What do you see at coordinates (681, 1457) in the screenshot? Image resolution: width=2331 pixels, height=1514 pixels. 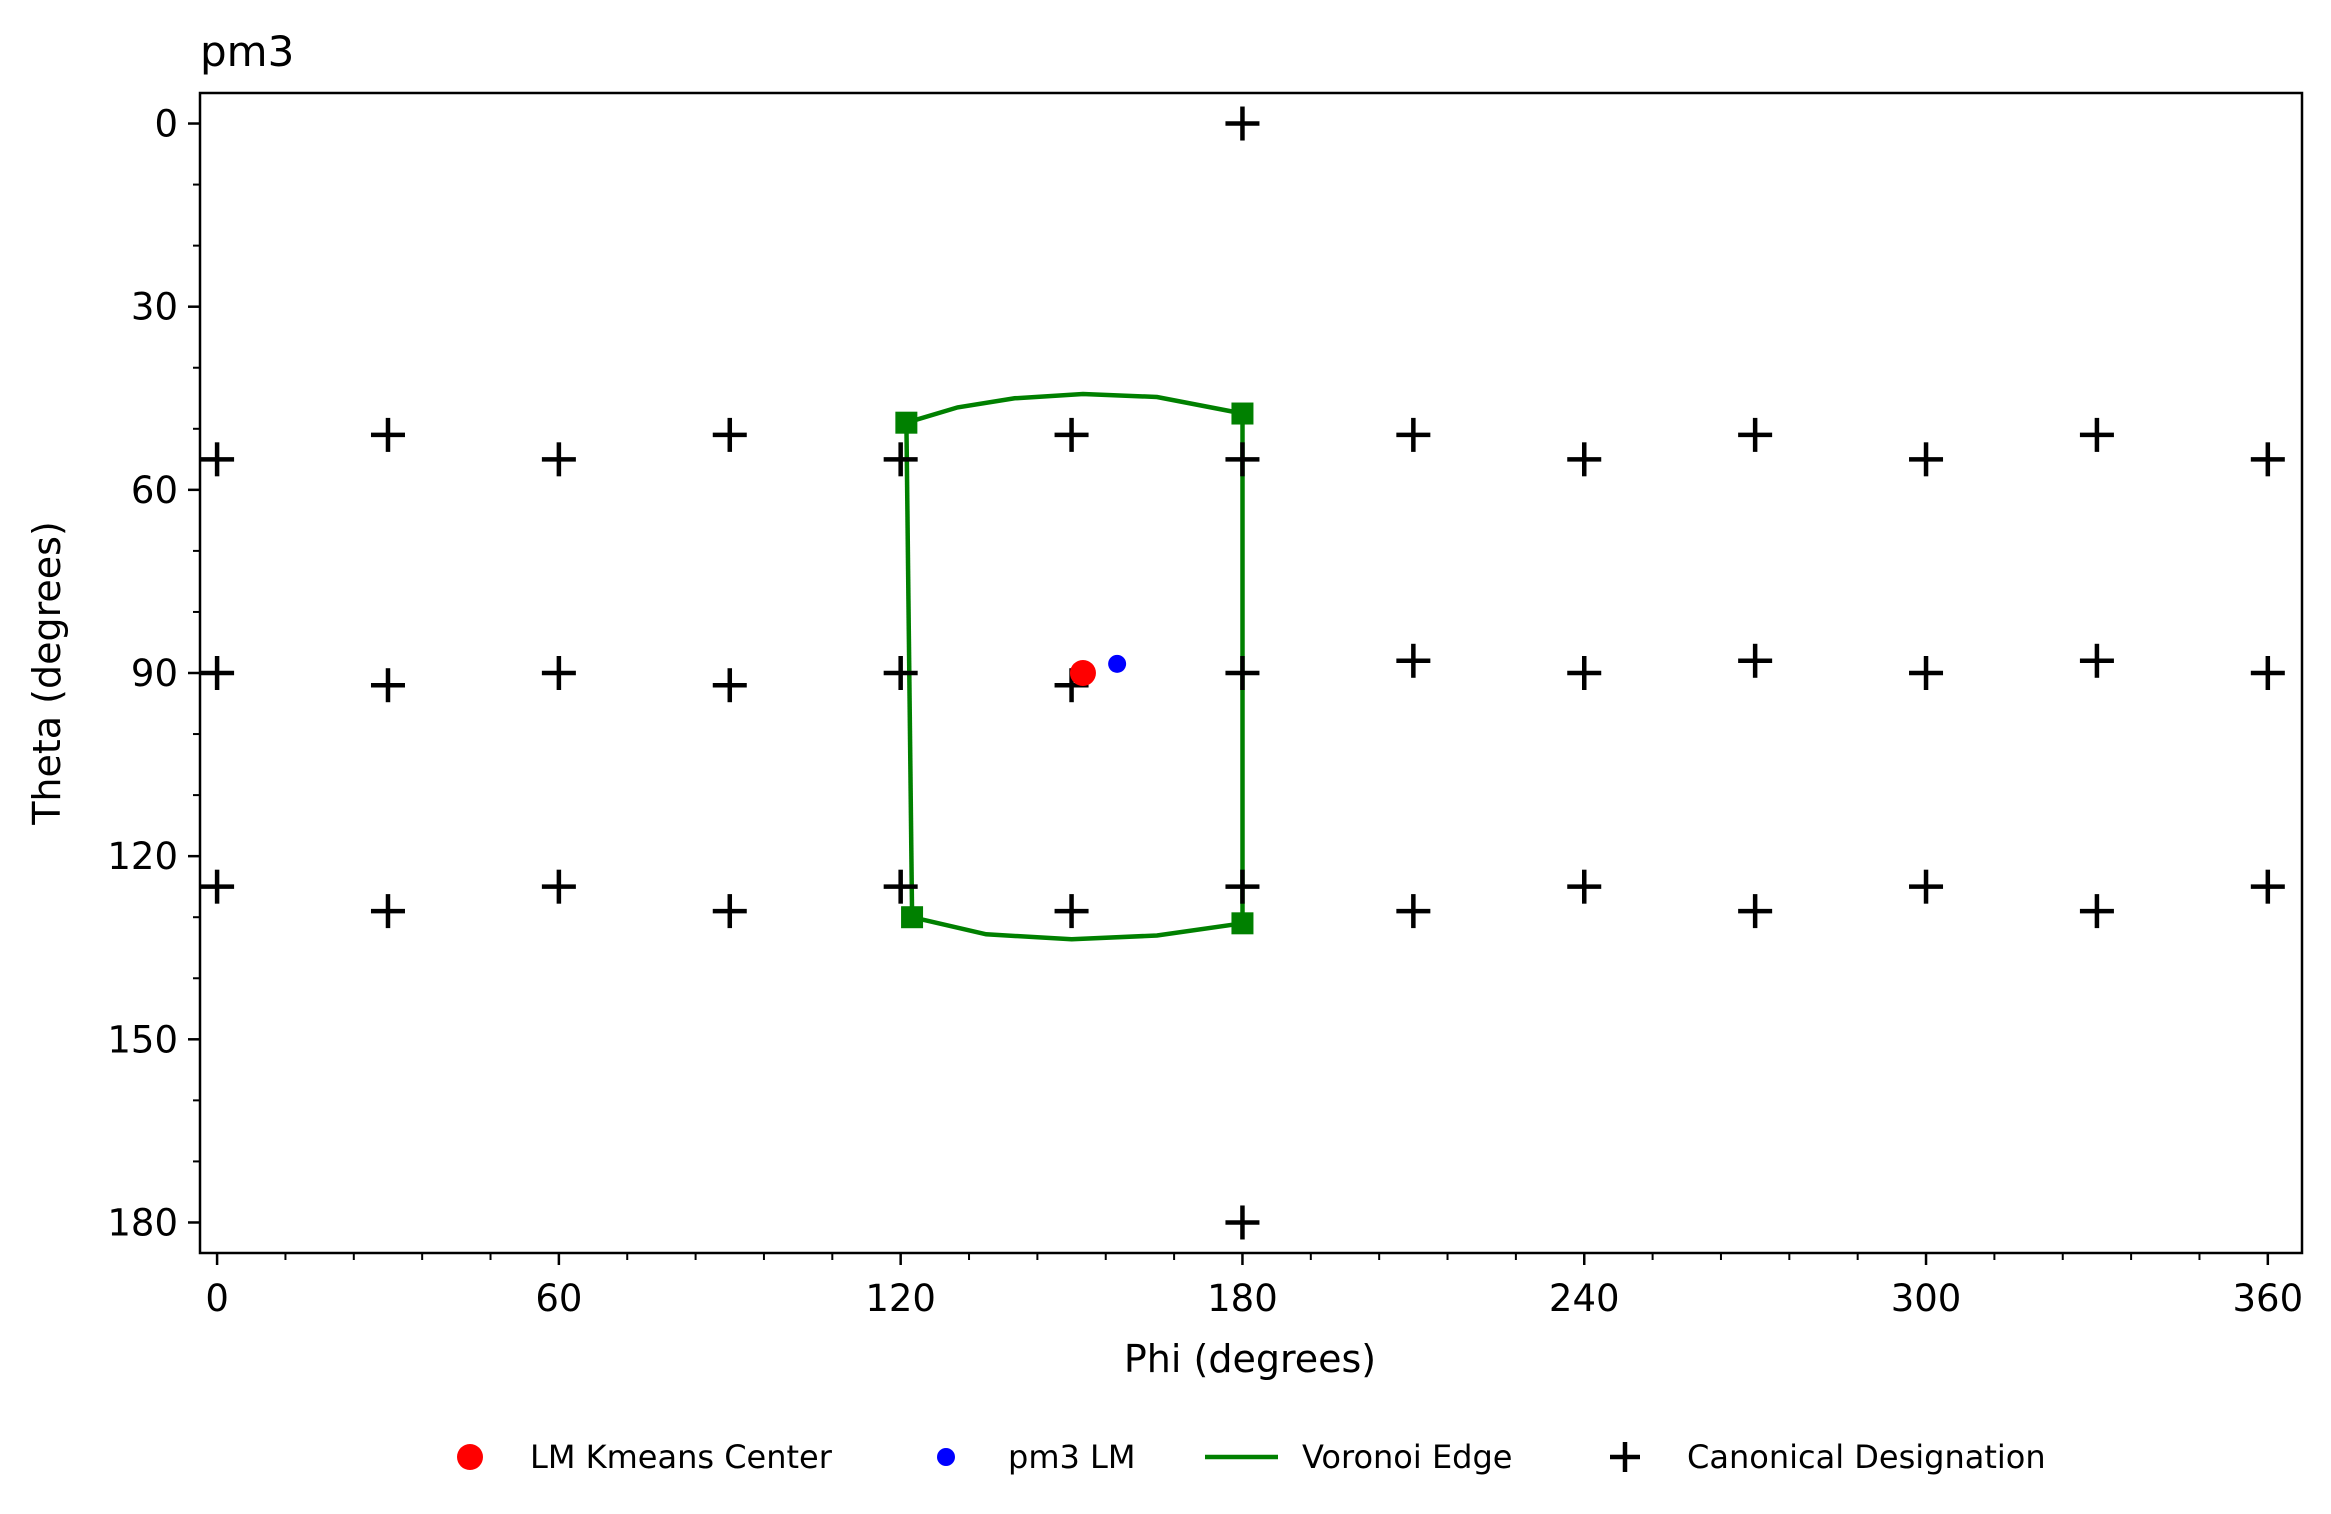 I see `legend-label: LM Kmeans Center` at bounding box center [681, 1457].